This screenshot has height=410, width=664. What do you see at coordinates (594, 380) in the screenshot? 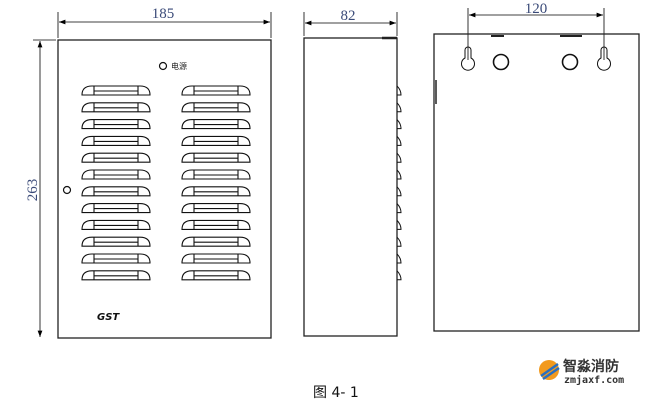
I see `watermark-url: zmjaxf.com` at bounding box center [594, 380].